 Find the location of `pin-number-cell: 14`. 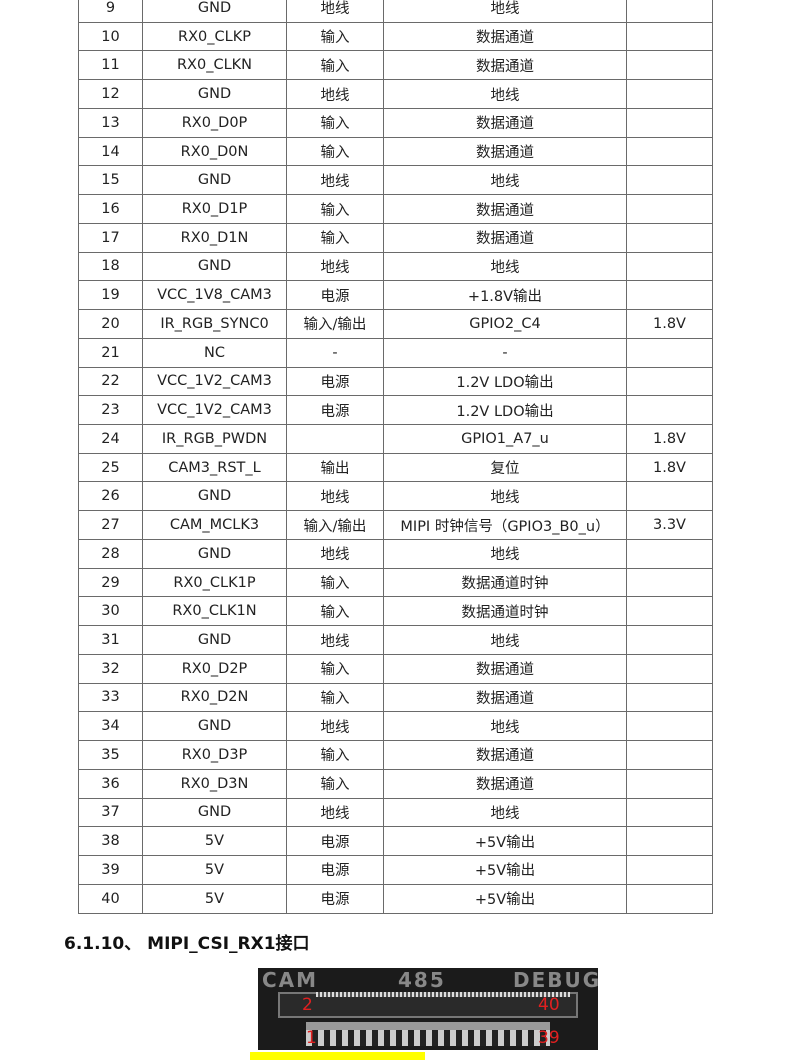

pin-number-cell: 14 is located at coordinates (110, 151).